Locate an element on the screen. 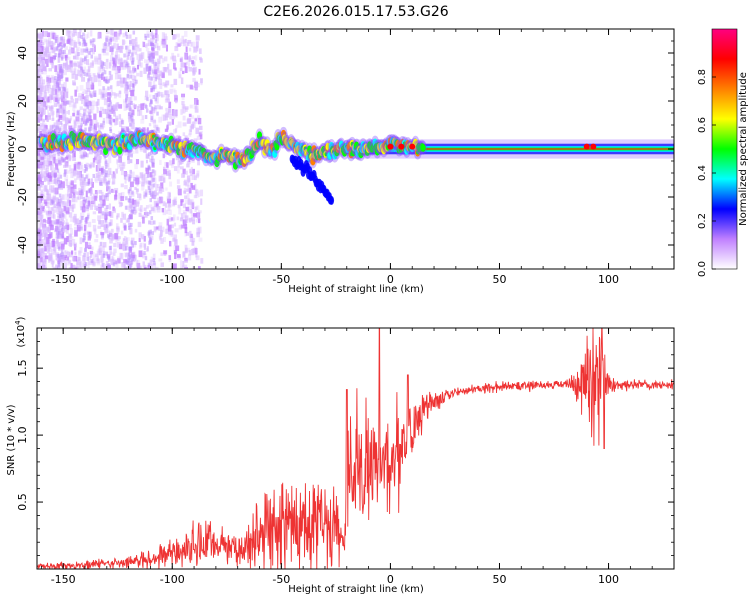  snr-y-tick-label: 1.5 is located at coordinates (22, 368).